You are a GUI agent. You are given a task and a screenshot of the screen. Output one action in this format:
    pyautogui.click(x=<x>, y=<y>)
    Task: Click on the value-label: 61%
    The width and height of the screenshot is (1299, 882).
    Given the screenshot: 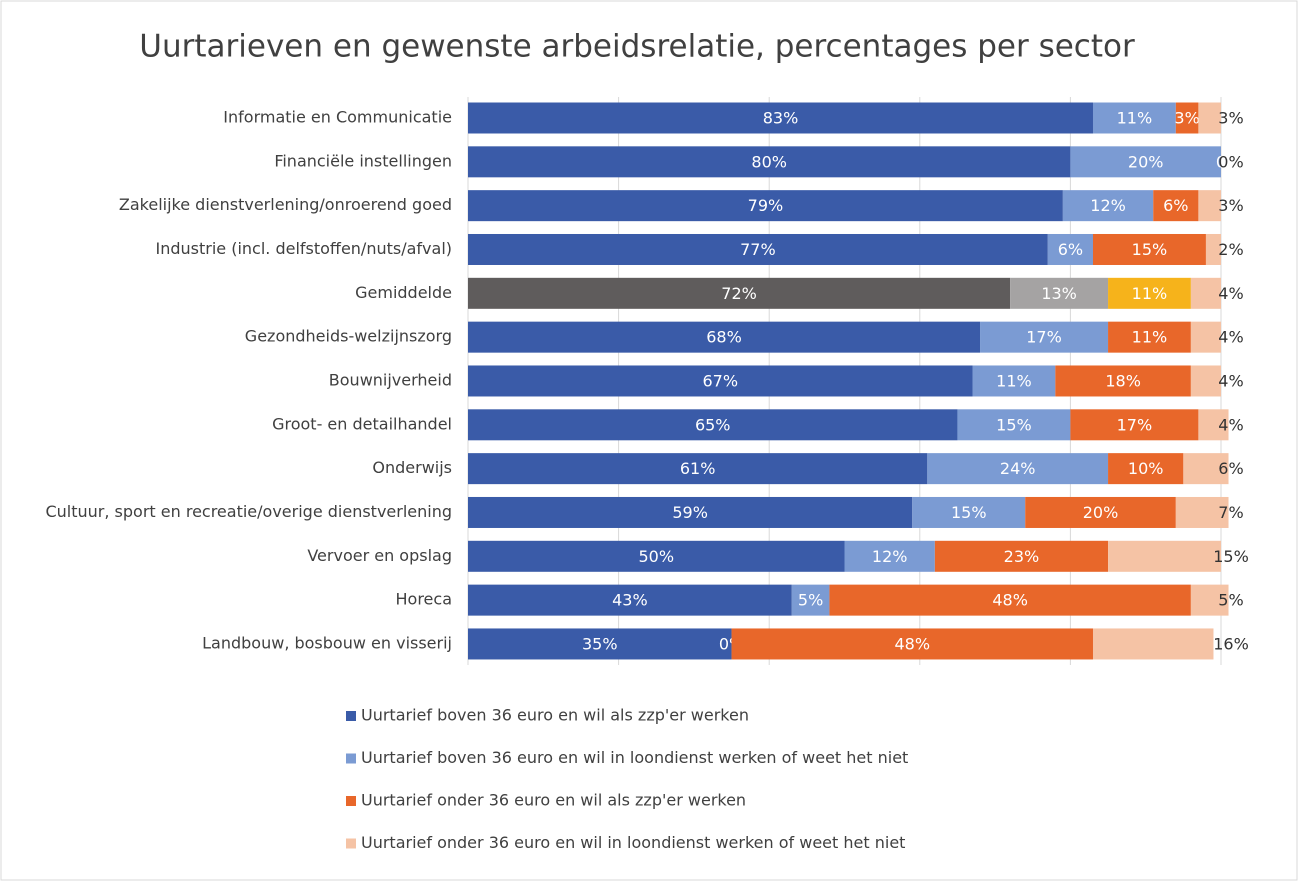 What is the action you would take?
    pyautogui.click(x=698, y=468)
    